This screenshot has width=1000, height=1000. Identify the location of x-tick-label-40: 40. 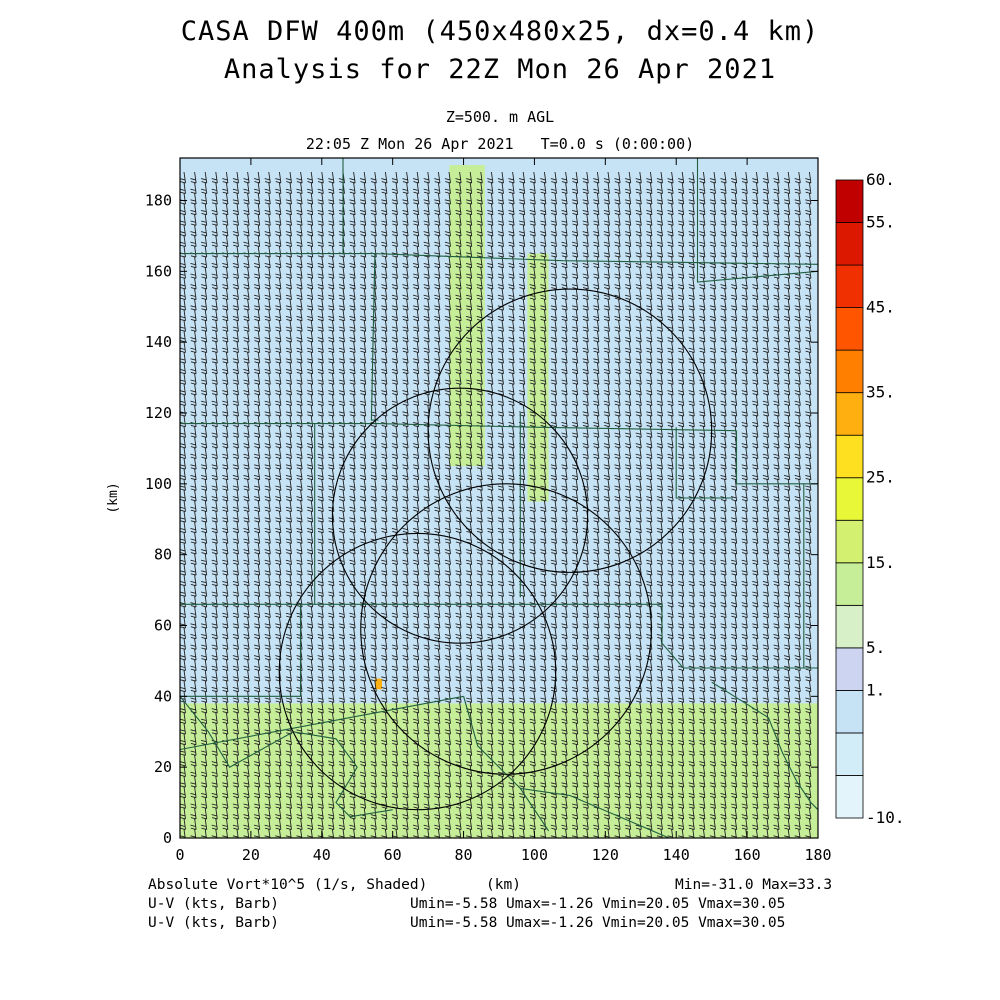
(322, 855).